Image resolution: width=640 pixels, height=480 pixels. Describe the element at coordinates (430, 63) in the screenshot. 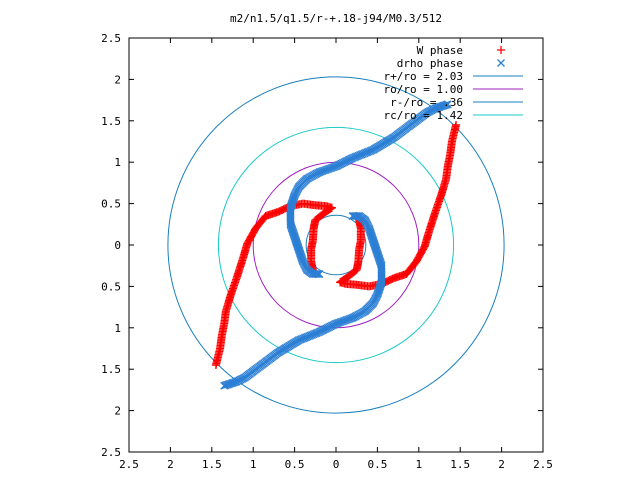

I see `legend-label: drho phase` at that location.